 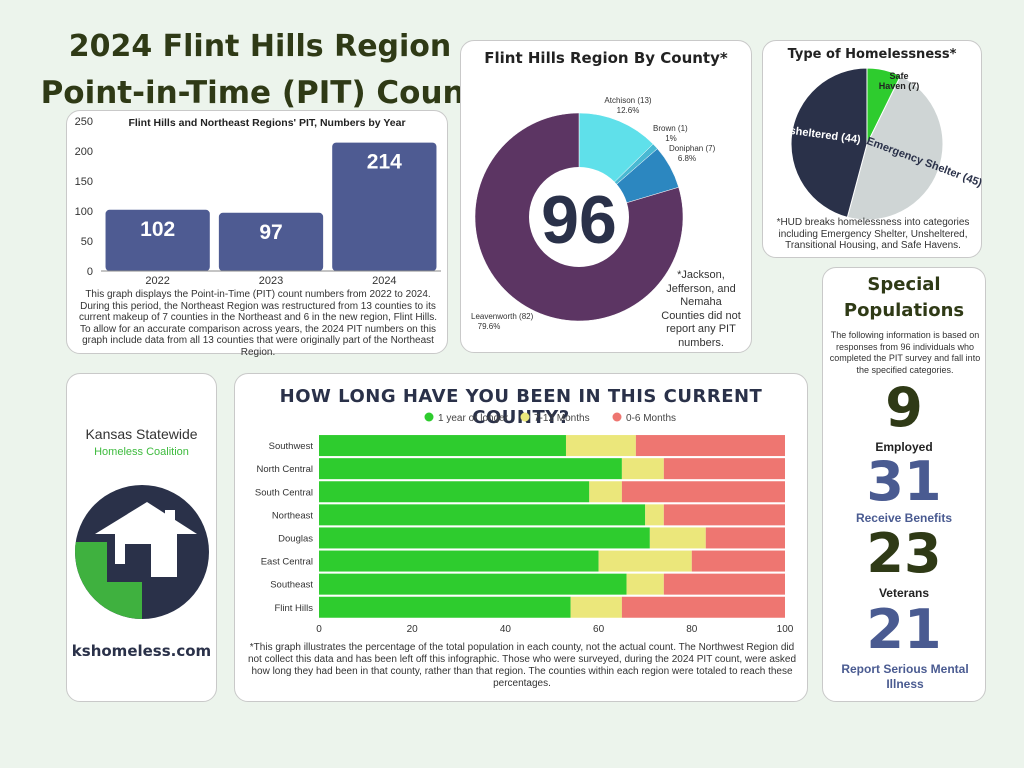 What do you see at coordinates (84, 182) in the screenshot?
I see `pit-y-tick: 150` at bounding box center [84, 182].